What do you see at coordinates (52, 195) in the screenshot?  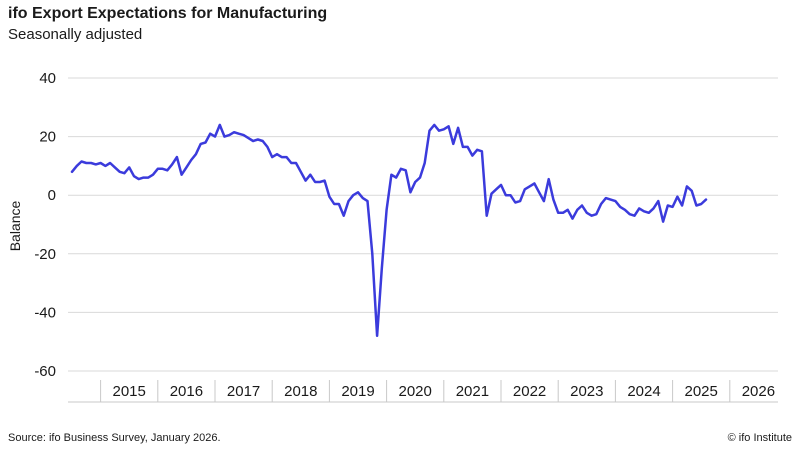 I see `y-tick-label: 0` at bounding box center [52, 195].